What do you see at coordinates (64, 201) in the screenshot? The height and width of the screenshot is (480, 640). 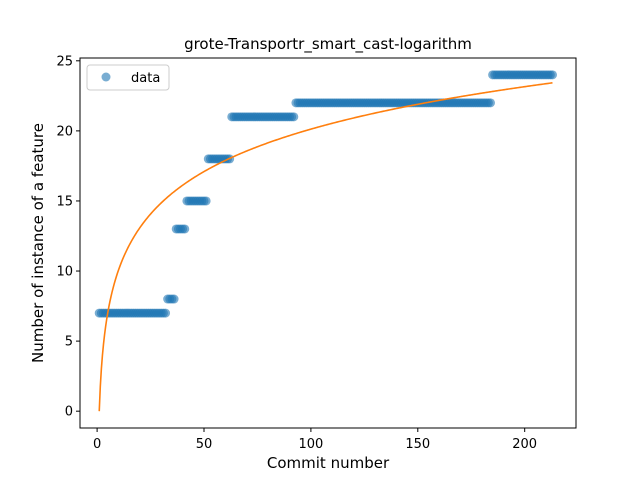 I see `y-tick-label: 15` at bounding box center [64, 201].